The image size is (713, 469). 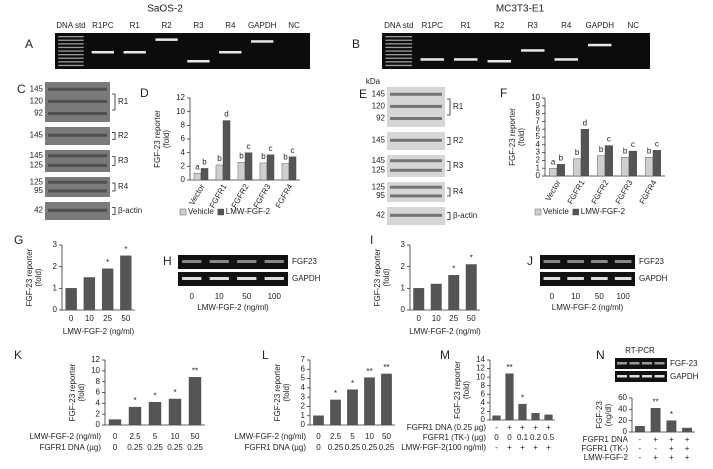 I want to click on y-tick-label: 20, so click(x=622, y=420).